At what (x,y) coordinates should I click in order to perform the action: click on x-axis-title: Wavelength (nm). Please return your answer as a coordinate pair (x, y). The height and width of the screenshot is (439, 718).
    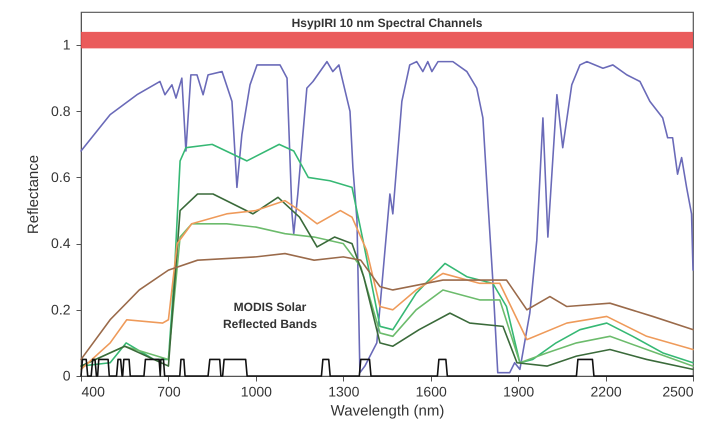
    Looking at the image, I should click on (387, 411).